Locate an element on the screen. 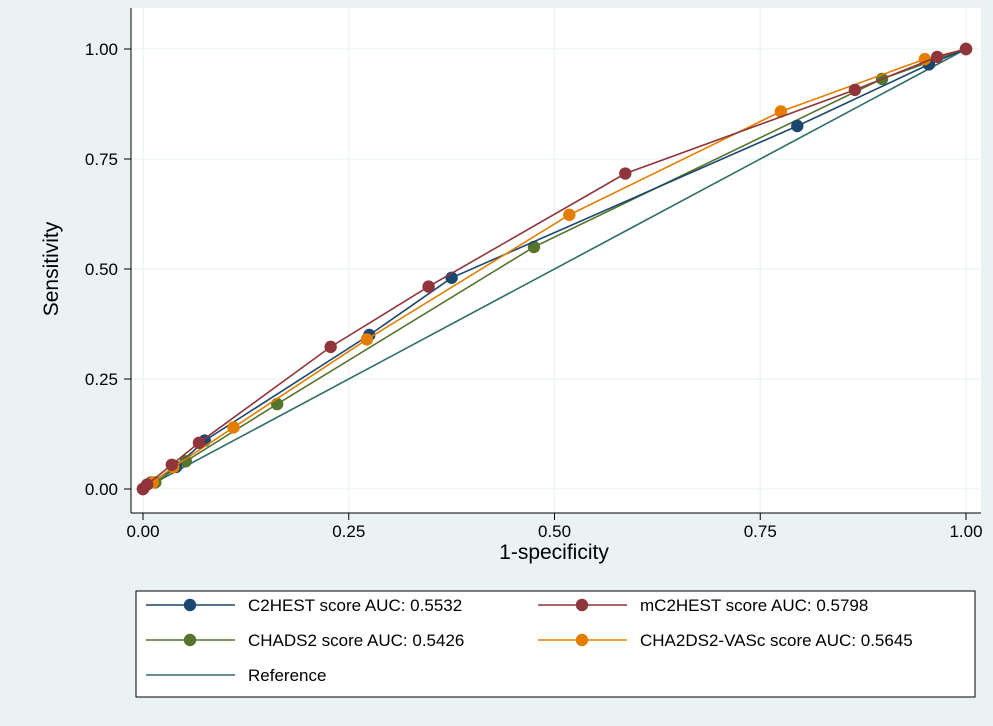 This screenshot has height=726, width=993. legend-box is located at coordinates (555, 644).